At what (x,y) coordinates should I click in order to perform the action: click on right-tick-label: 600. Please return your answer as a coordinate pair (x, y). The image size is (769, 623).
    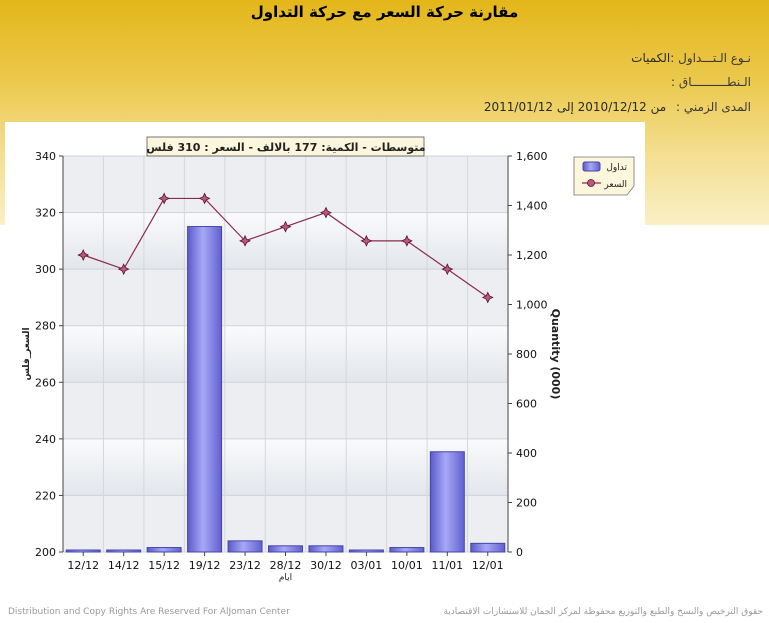
    Looking at the image, I should click on (526, 404).